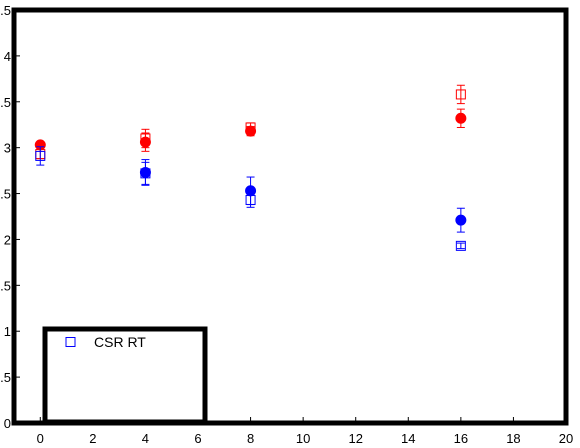 Image resolution: width=580 pixels, height=448 pixels. What do you see at coordinates (7, 423) in the screenshot?
I see `y-tick-label: 0` at bounding box center [7, 423].